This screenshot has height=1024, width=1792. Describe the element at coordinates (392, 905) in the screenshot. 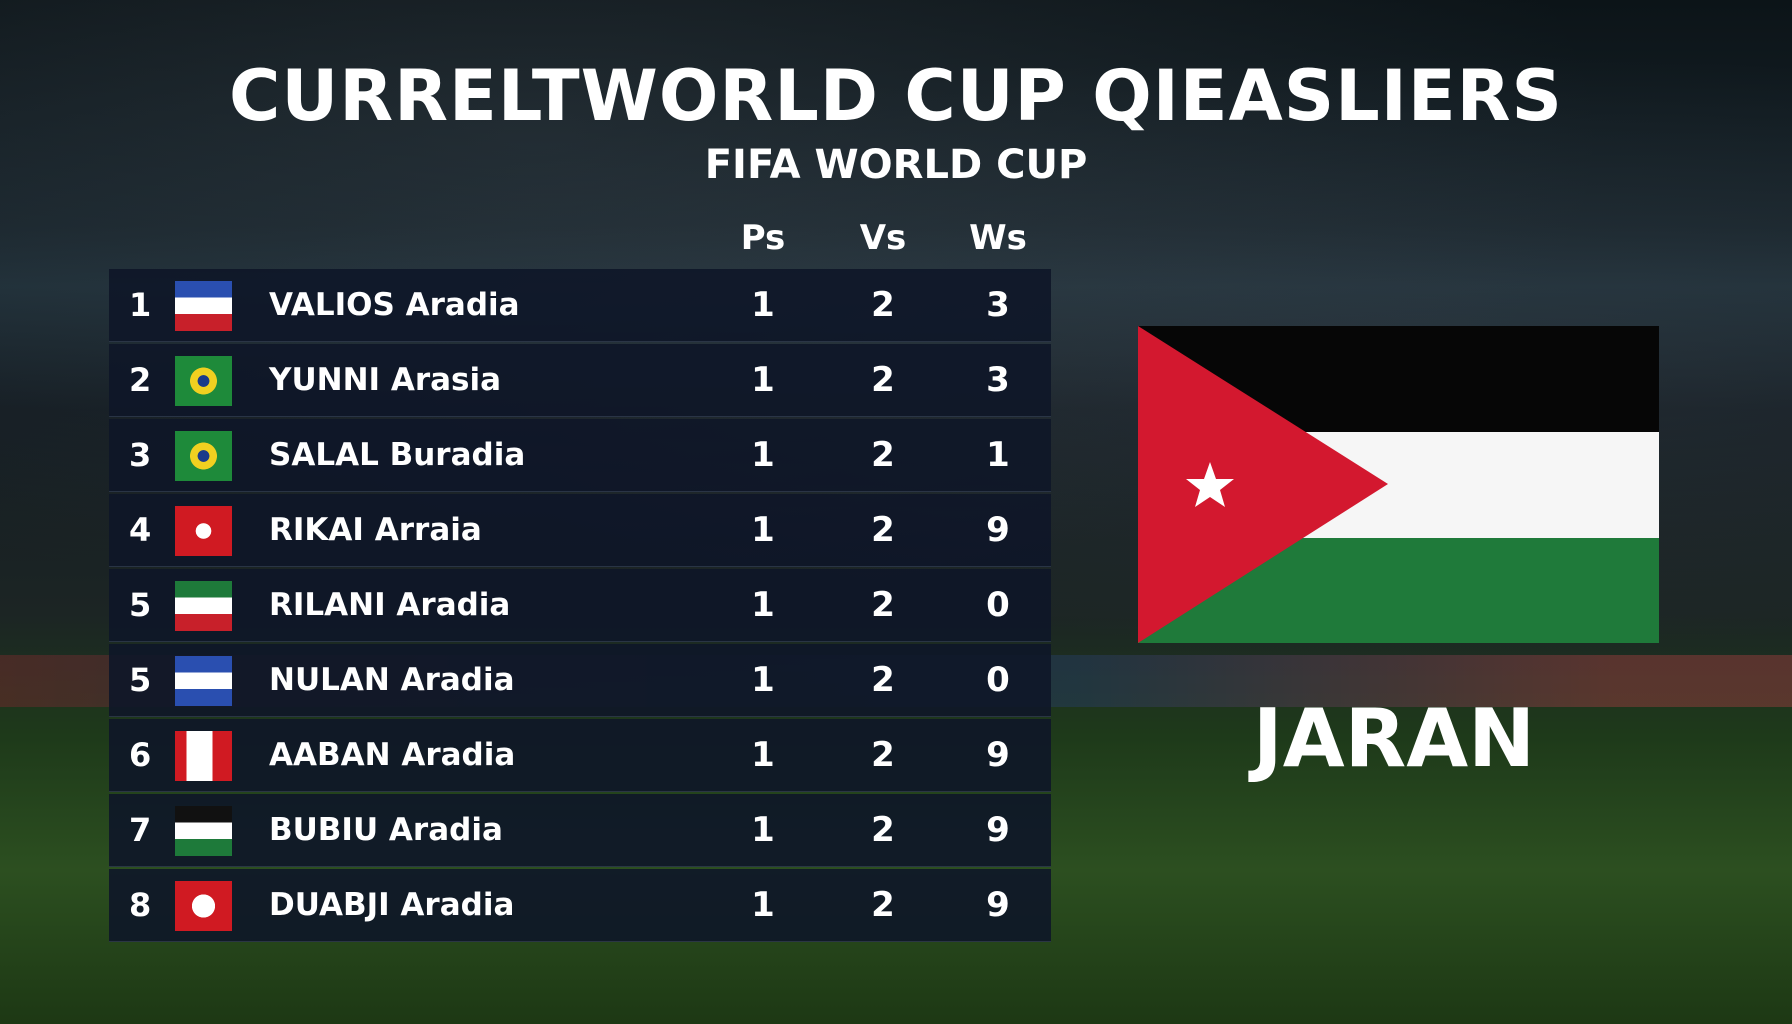

I see `team-name: DUABJI Aradia` at that location.